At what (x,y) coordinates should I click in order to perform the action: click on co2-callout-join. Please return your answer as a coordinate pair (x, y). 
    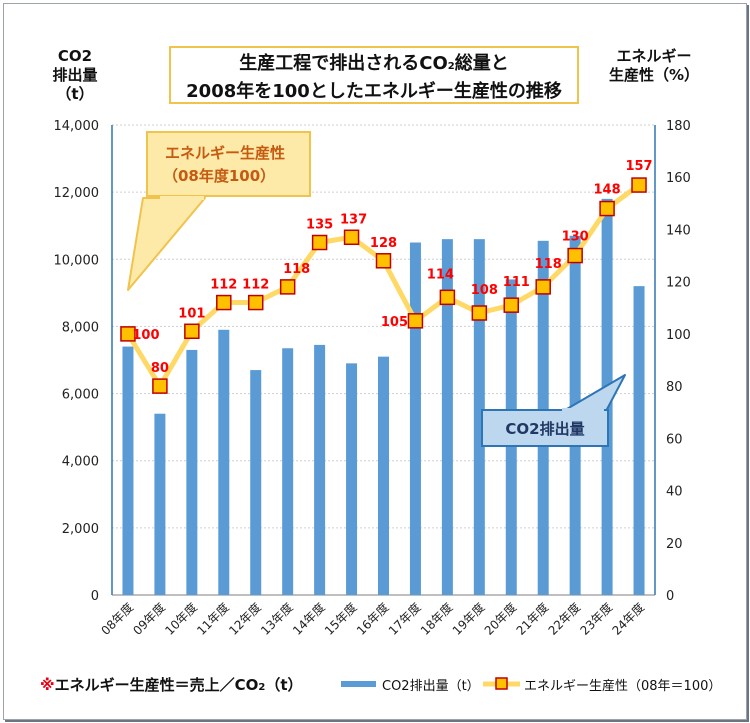
    Looking at the image, I should click on (583, 410).